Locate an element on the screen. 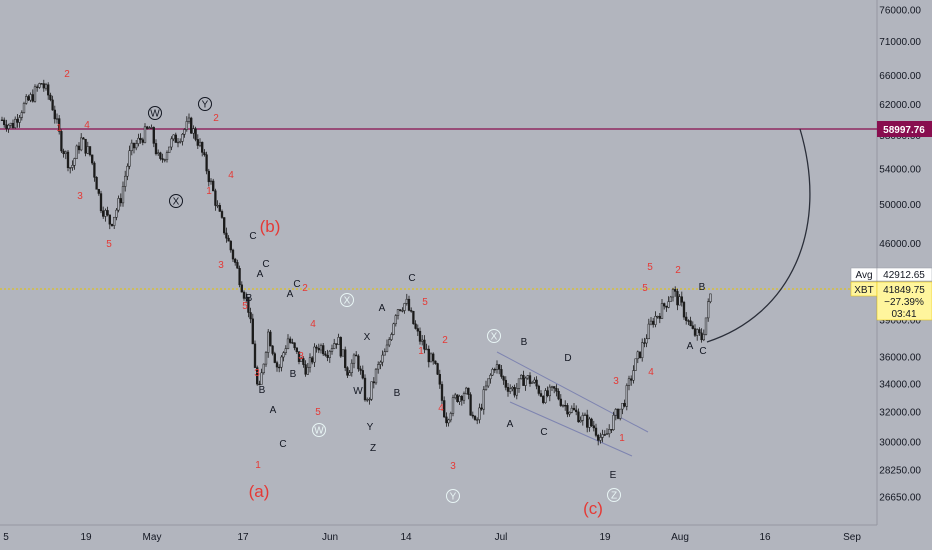  date-tick-labels: 5 19 May 17 Jun 14 Jul 19 Aug 16 Sep is located at coordinates (432, 537).